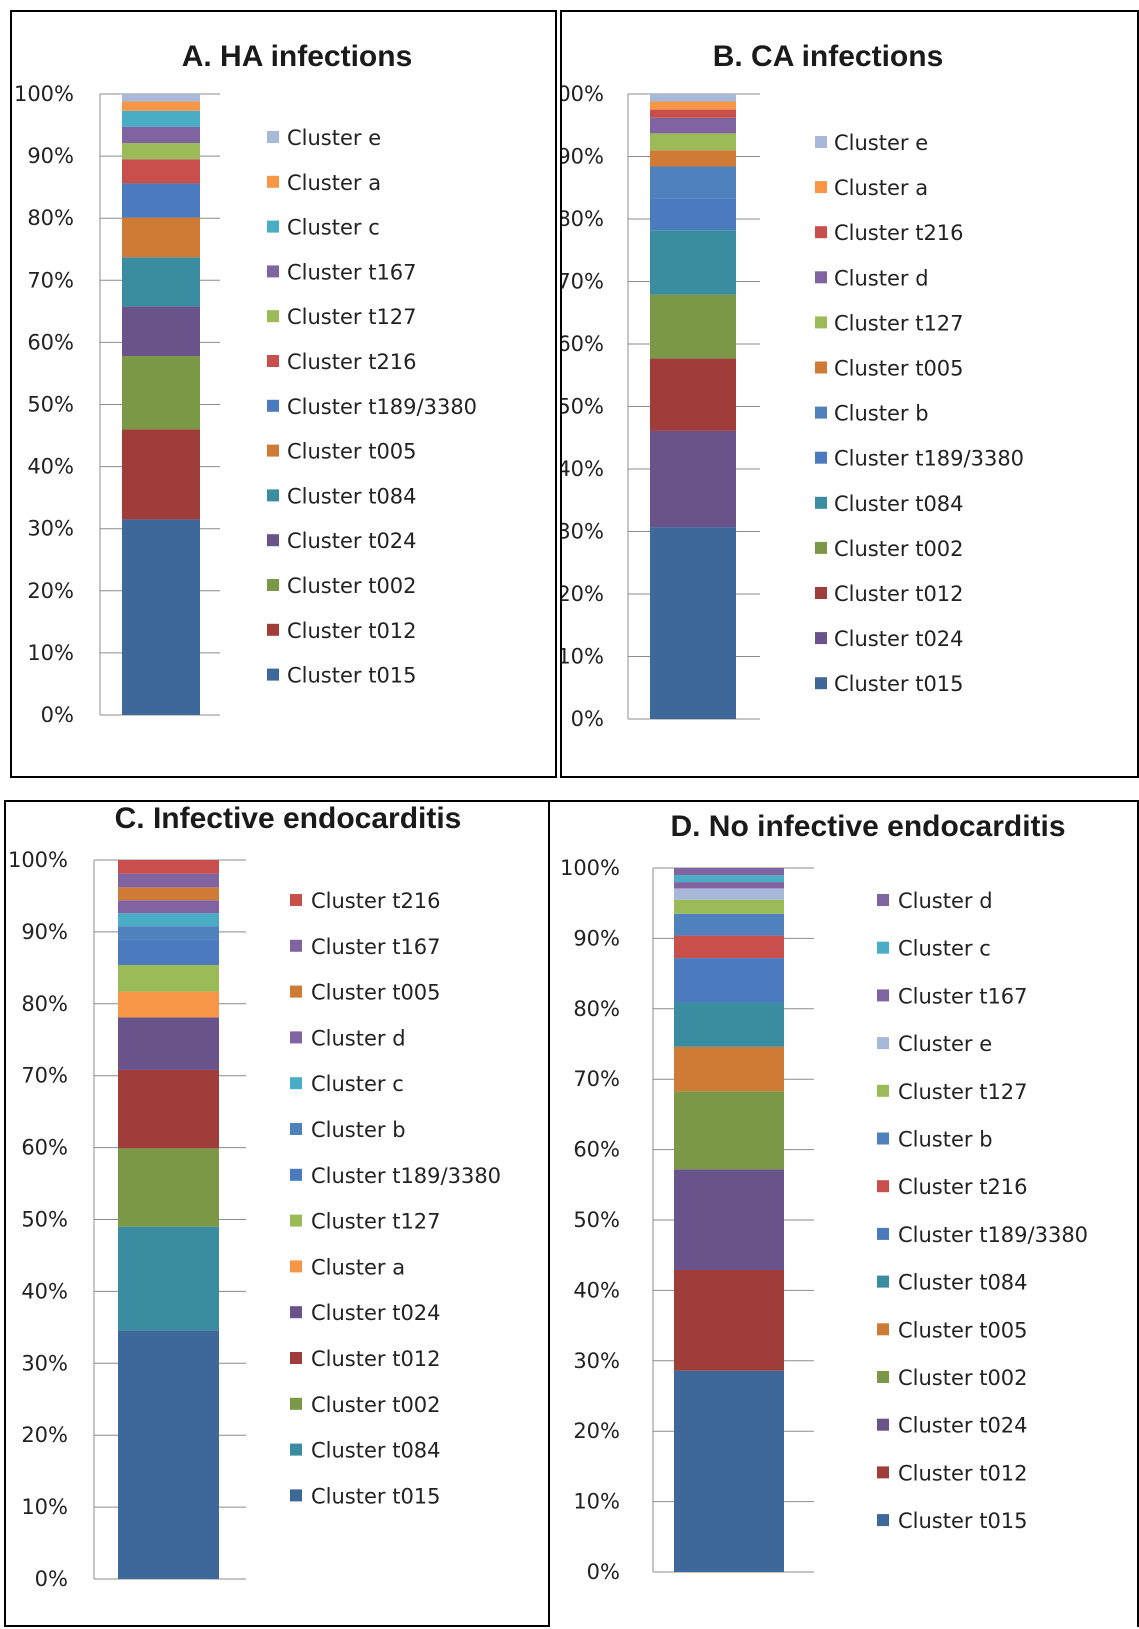 This screenshot has height=1629, width=1139. Describe the element at coordinates (993, 1235) in the screenshot. I see `legend-label: Cluster t189/3380` at that location.